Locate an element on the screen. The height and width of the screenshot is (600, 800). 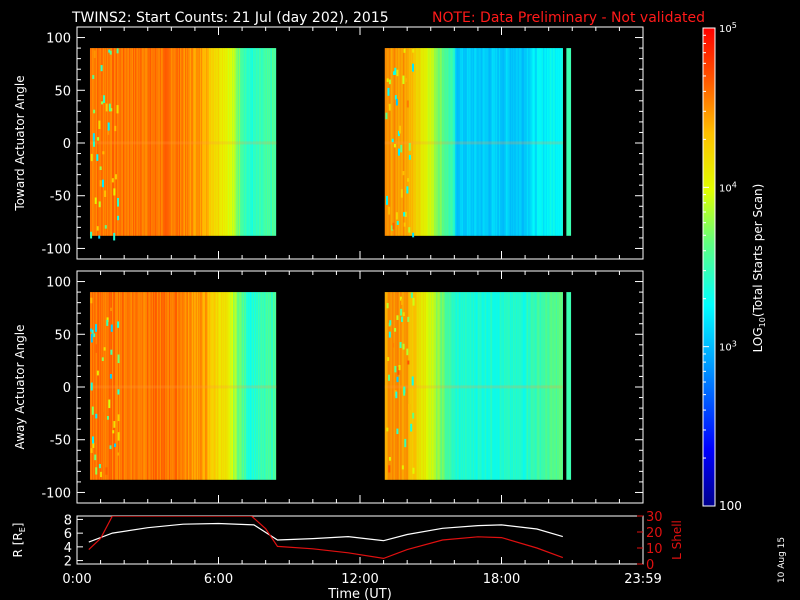
lshell-tick-label: 10 is located at coordinates (654, 549).